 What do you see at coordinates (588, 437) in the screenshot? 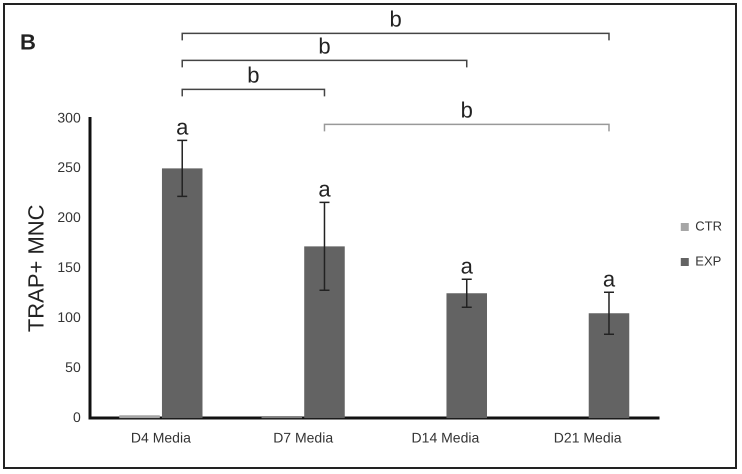
I see `x-tick-label: D21 Media` at bounding box center [588, 437].